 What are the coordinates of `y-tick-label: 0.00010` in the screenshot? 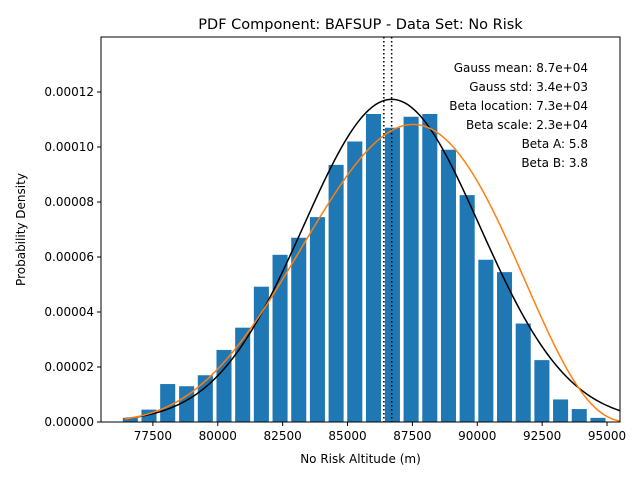 It's located at (69, 147).